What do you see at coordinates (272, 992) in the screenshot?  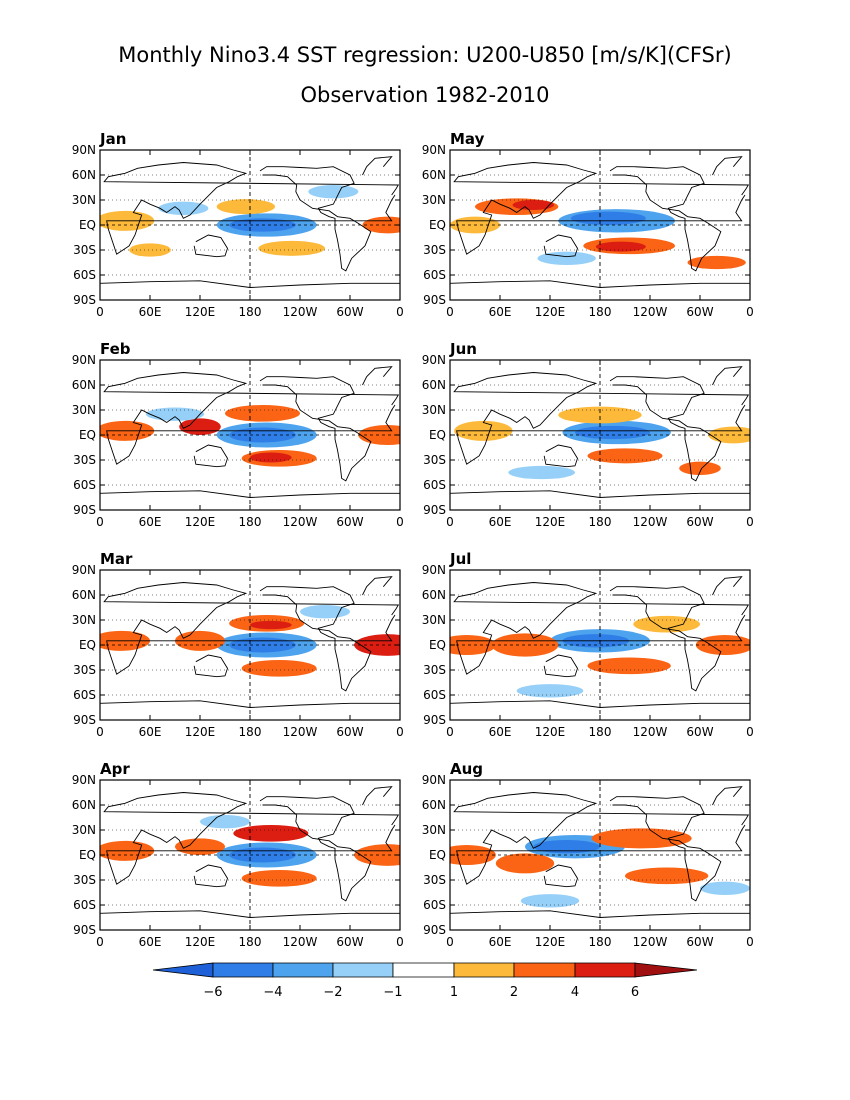 I see `colorbar-label: −4` at bounding box center [272, 992].